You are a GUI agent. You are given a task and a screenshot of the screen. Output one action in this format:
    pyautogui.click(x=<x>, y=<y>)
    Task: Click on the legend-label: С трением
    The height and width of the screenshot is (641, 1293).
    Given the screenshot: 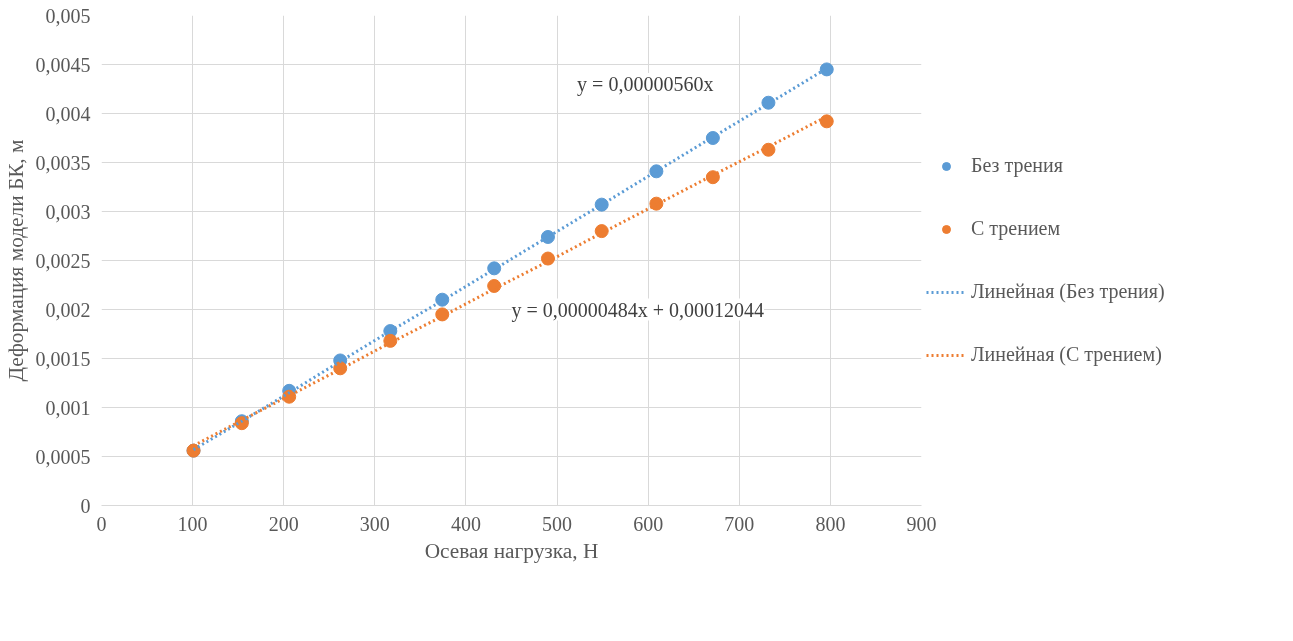 What is the action you would take?
    pyautogui.click(x=1016, y=228)
    